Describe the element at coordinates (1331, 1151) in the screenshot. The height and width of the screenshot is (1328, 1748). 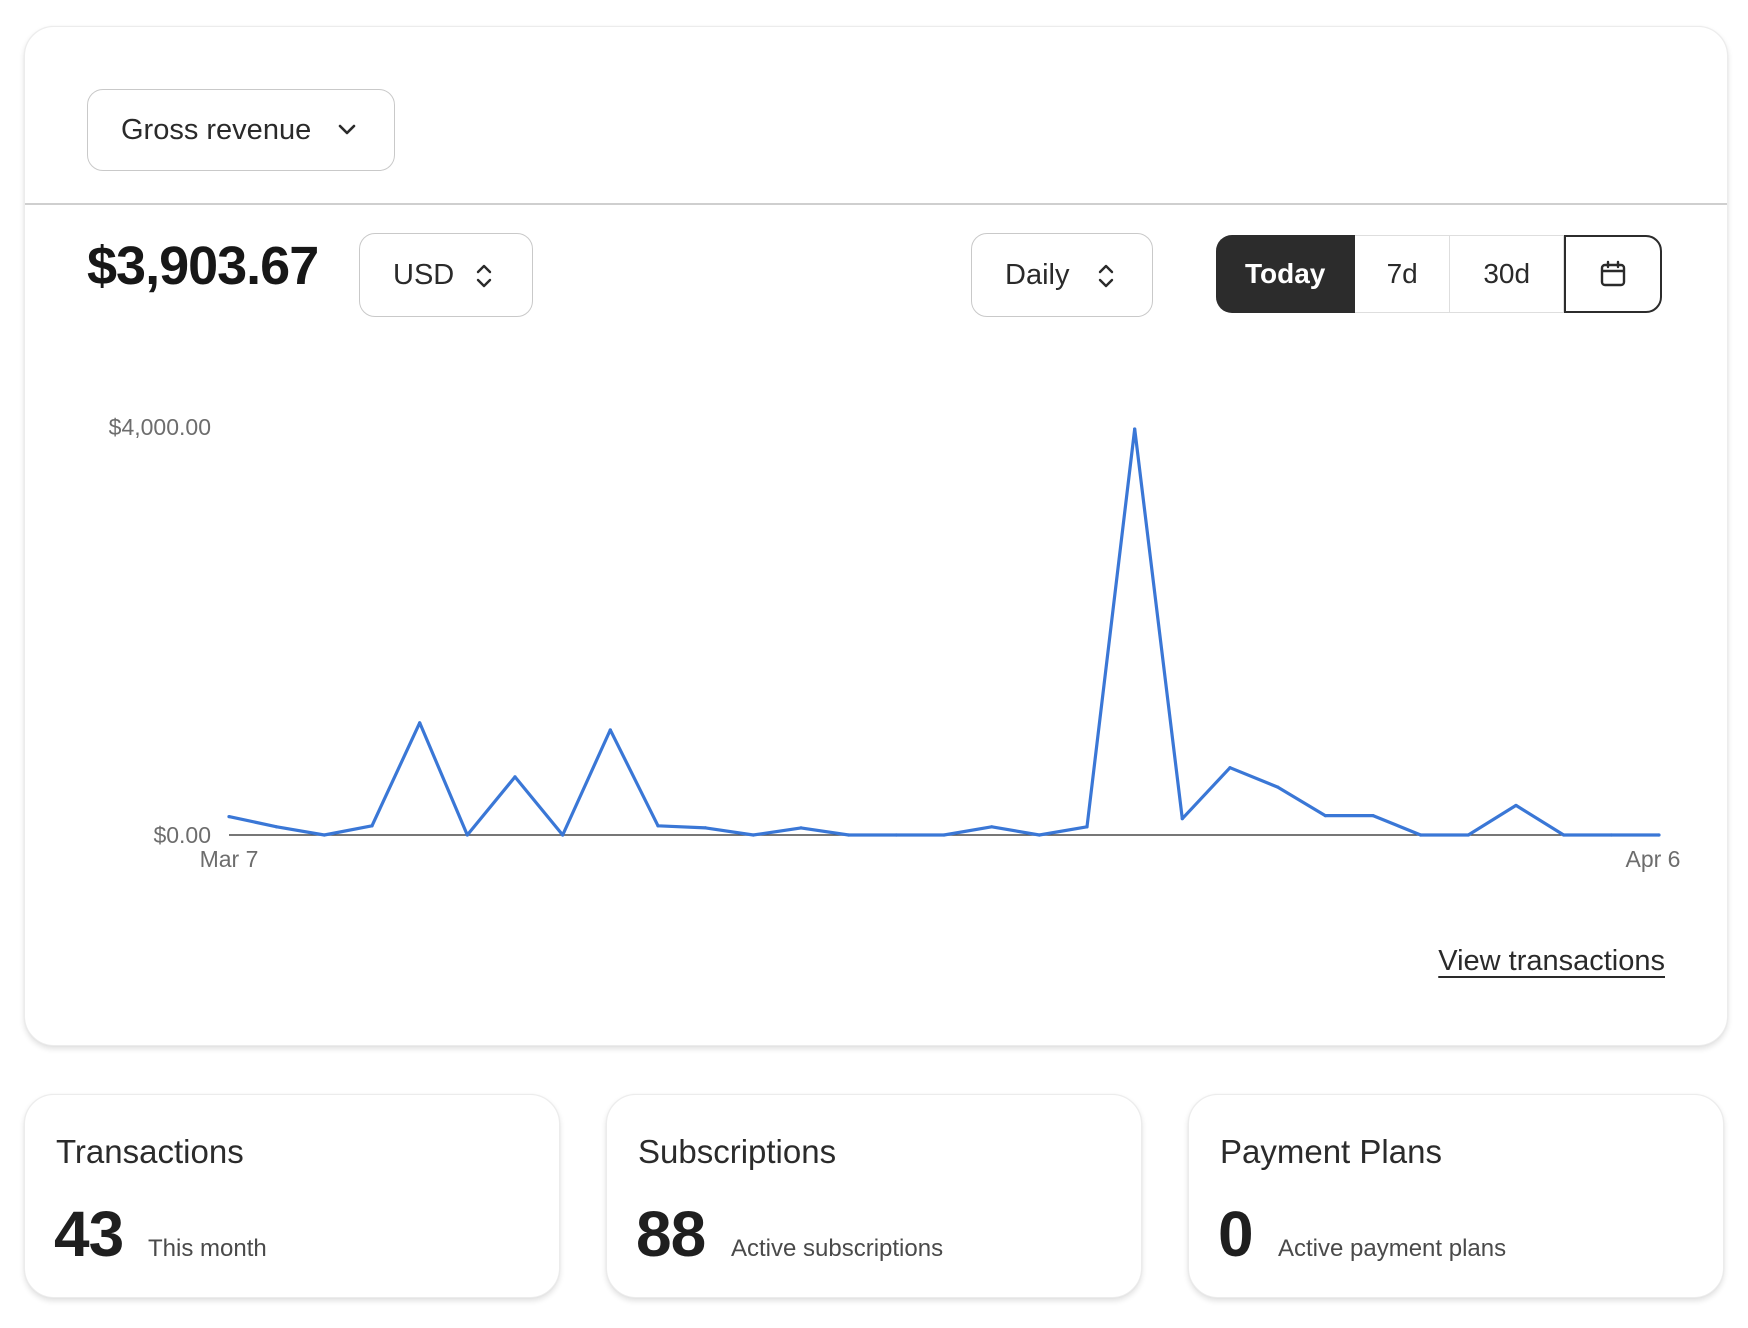
I see `stat-title: Payment Plans` at that location.